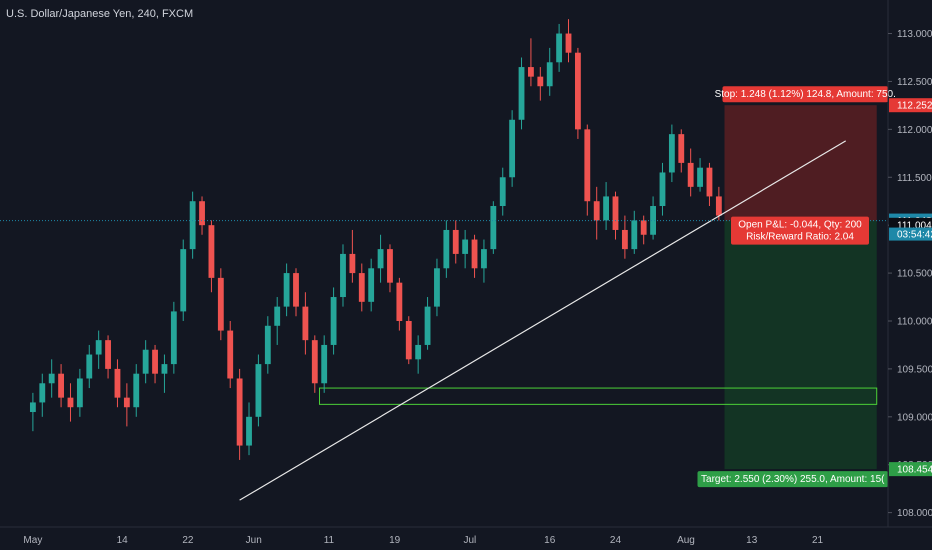 Image resolution: width=932 pixels, height=550 pixels. I want to click on position-tool, so click(800, 287).